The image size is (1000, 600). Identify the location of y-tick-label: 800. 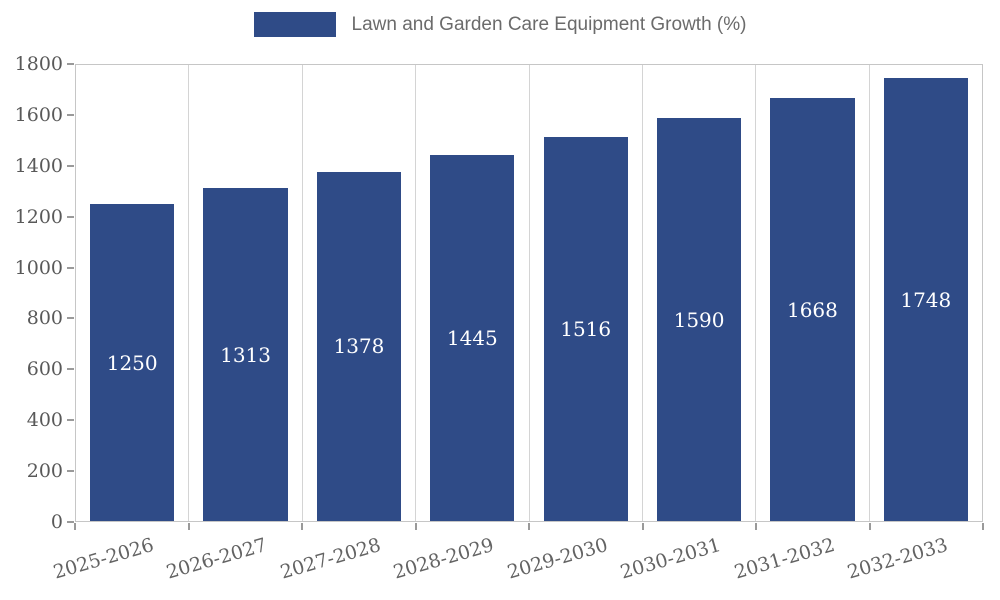
(44, 318).